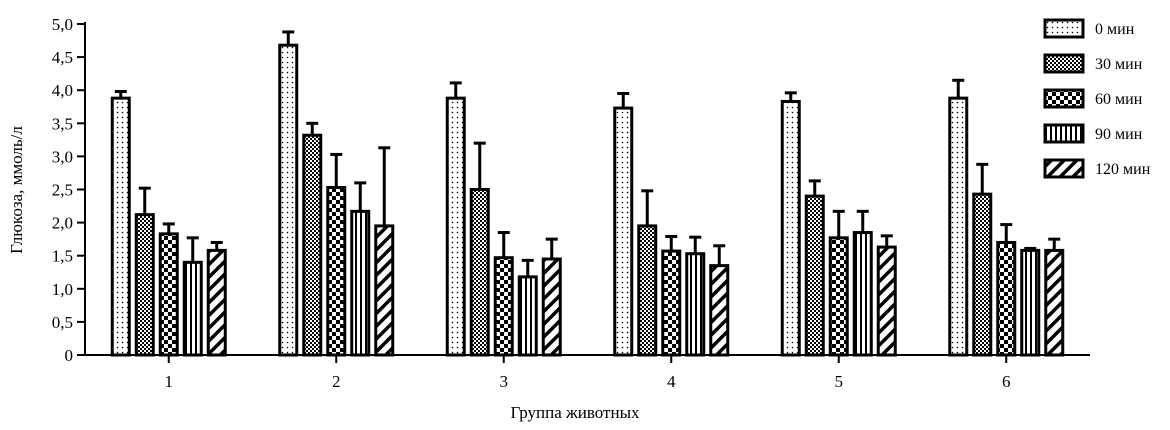 The width and height of the screenshot is (1170, 430). I want to click on legend: 0 мин 30 мин 60 мин 90 мин 120 мин, so click(1097, 98).